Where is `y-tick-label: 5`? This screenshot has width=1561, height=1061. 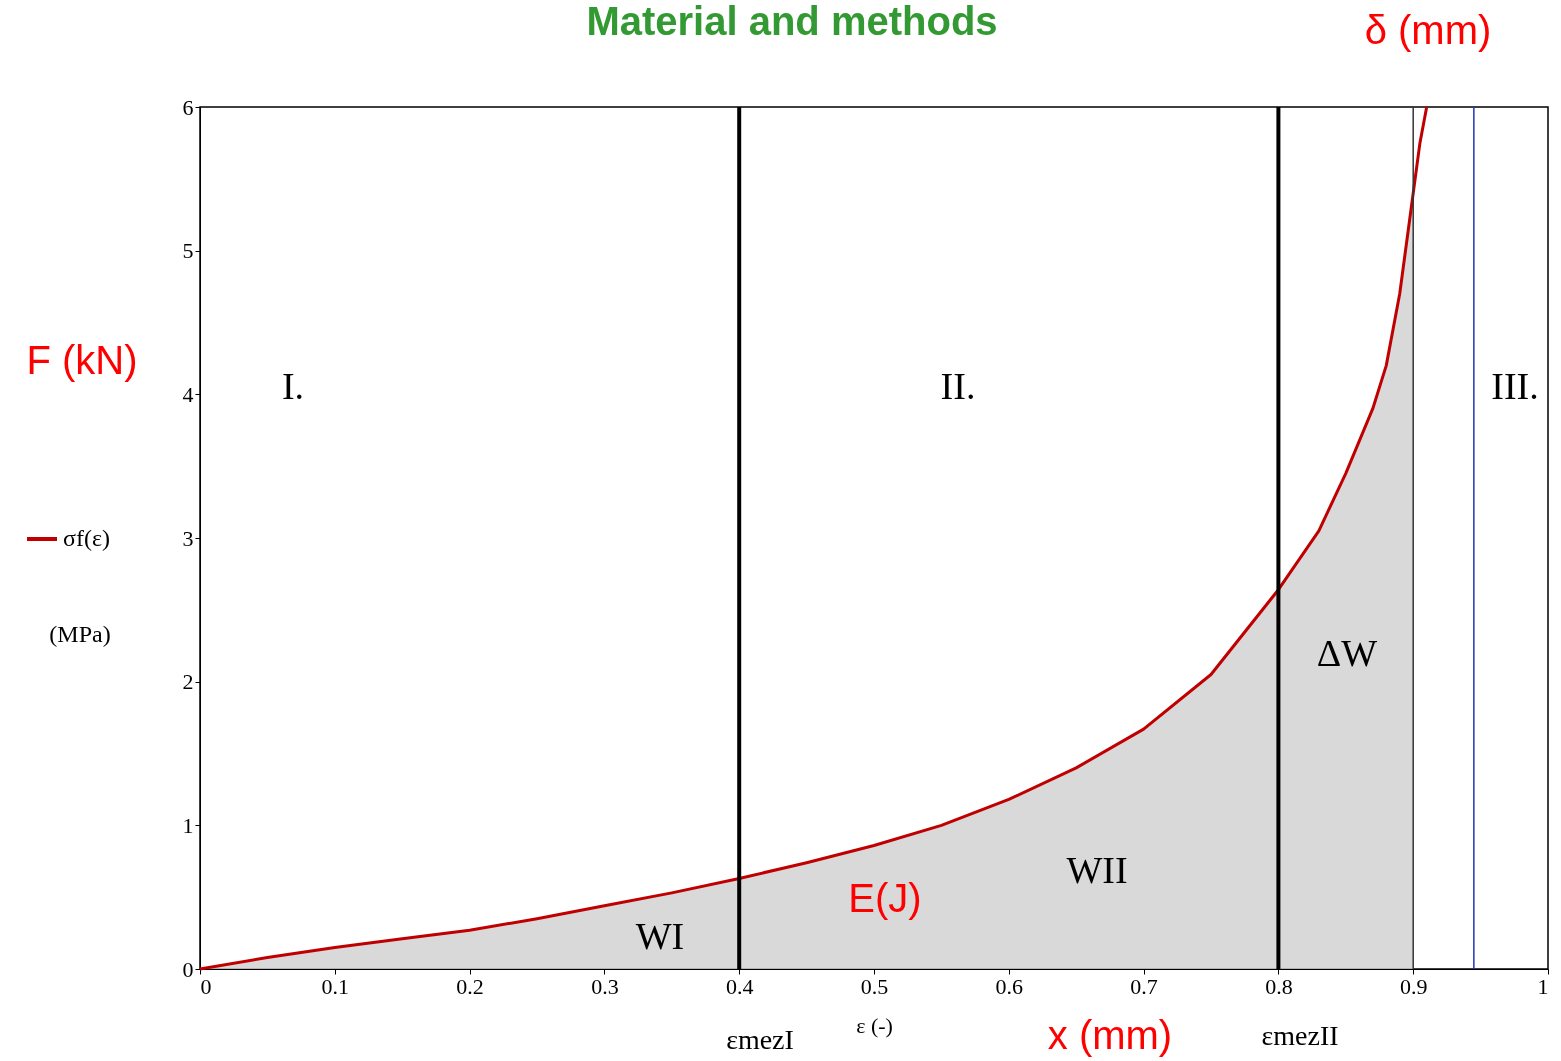 y-tick-label: 5 is located at coordinates (188, 251).